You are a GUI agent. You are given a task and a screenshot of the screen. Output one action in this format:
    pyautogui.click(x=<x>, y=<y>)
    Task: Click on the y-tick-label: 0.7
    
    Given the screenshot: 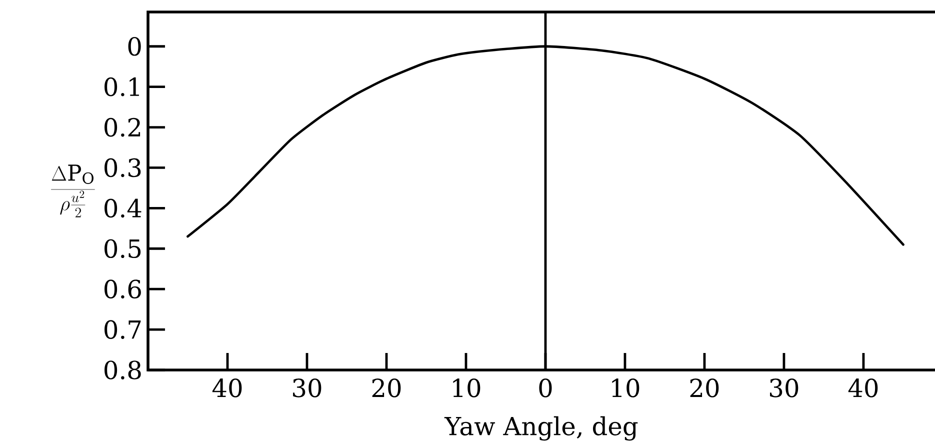 What is the action you would take?
    pyautogui.click(x=122, y=329)
    